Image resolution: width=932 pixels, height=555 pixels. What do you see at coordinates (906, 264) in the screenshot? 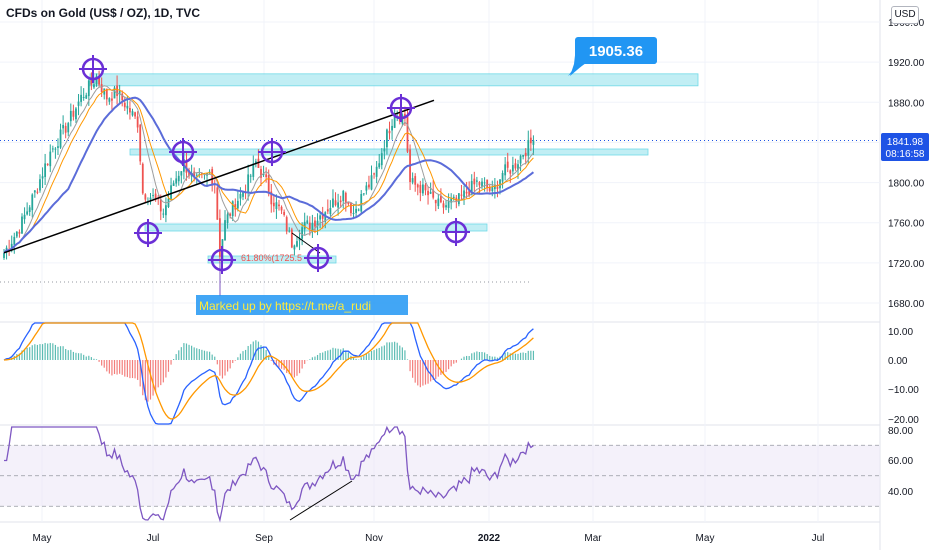
I see `price-tick: 1720.00` at bounding box center [906, 264].